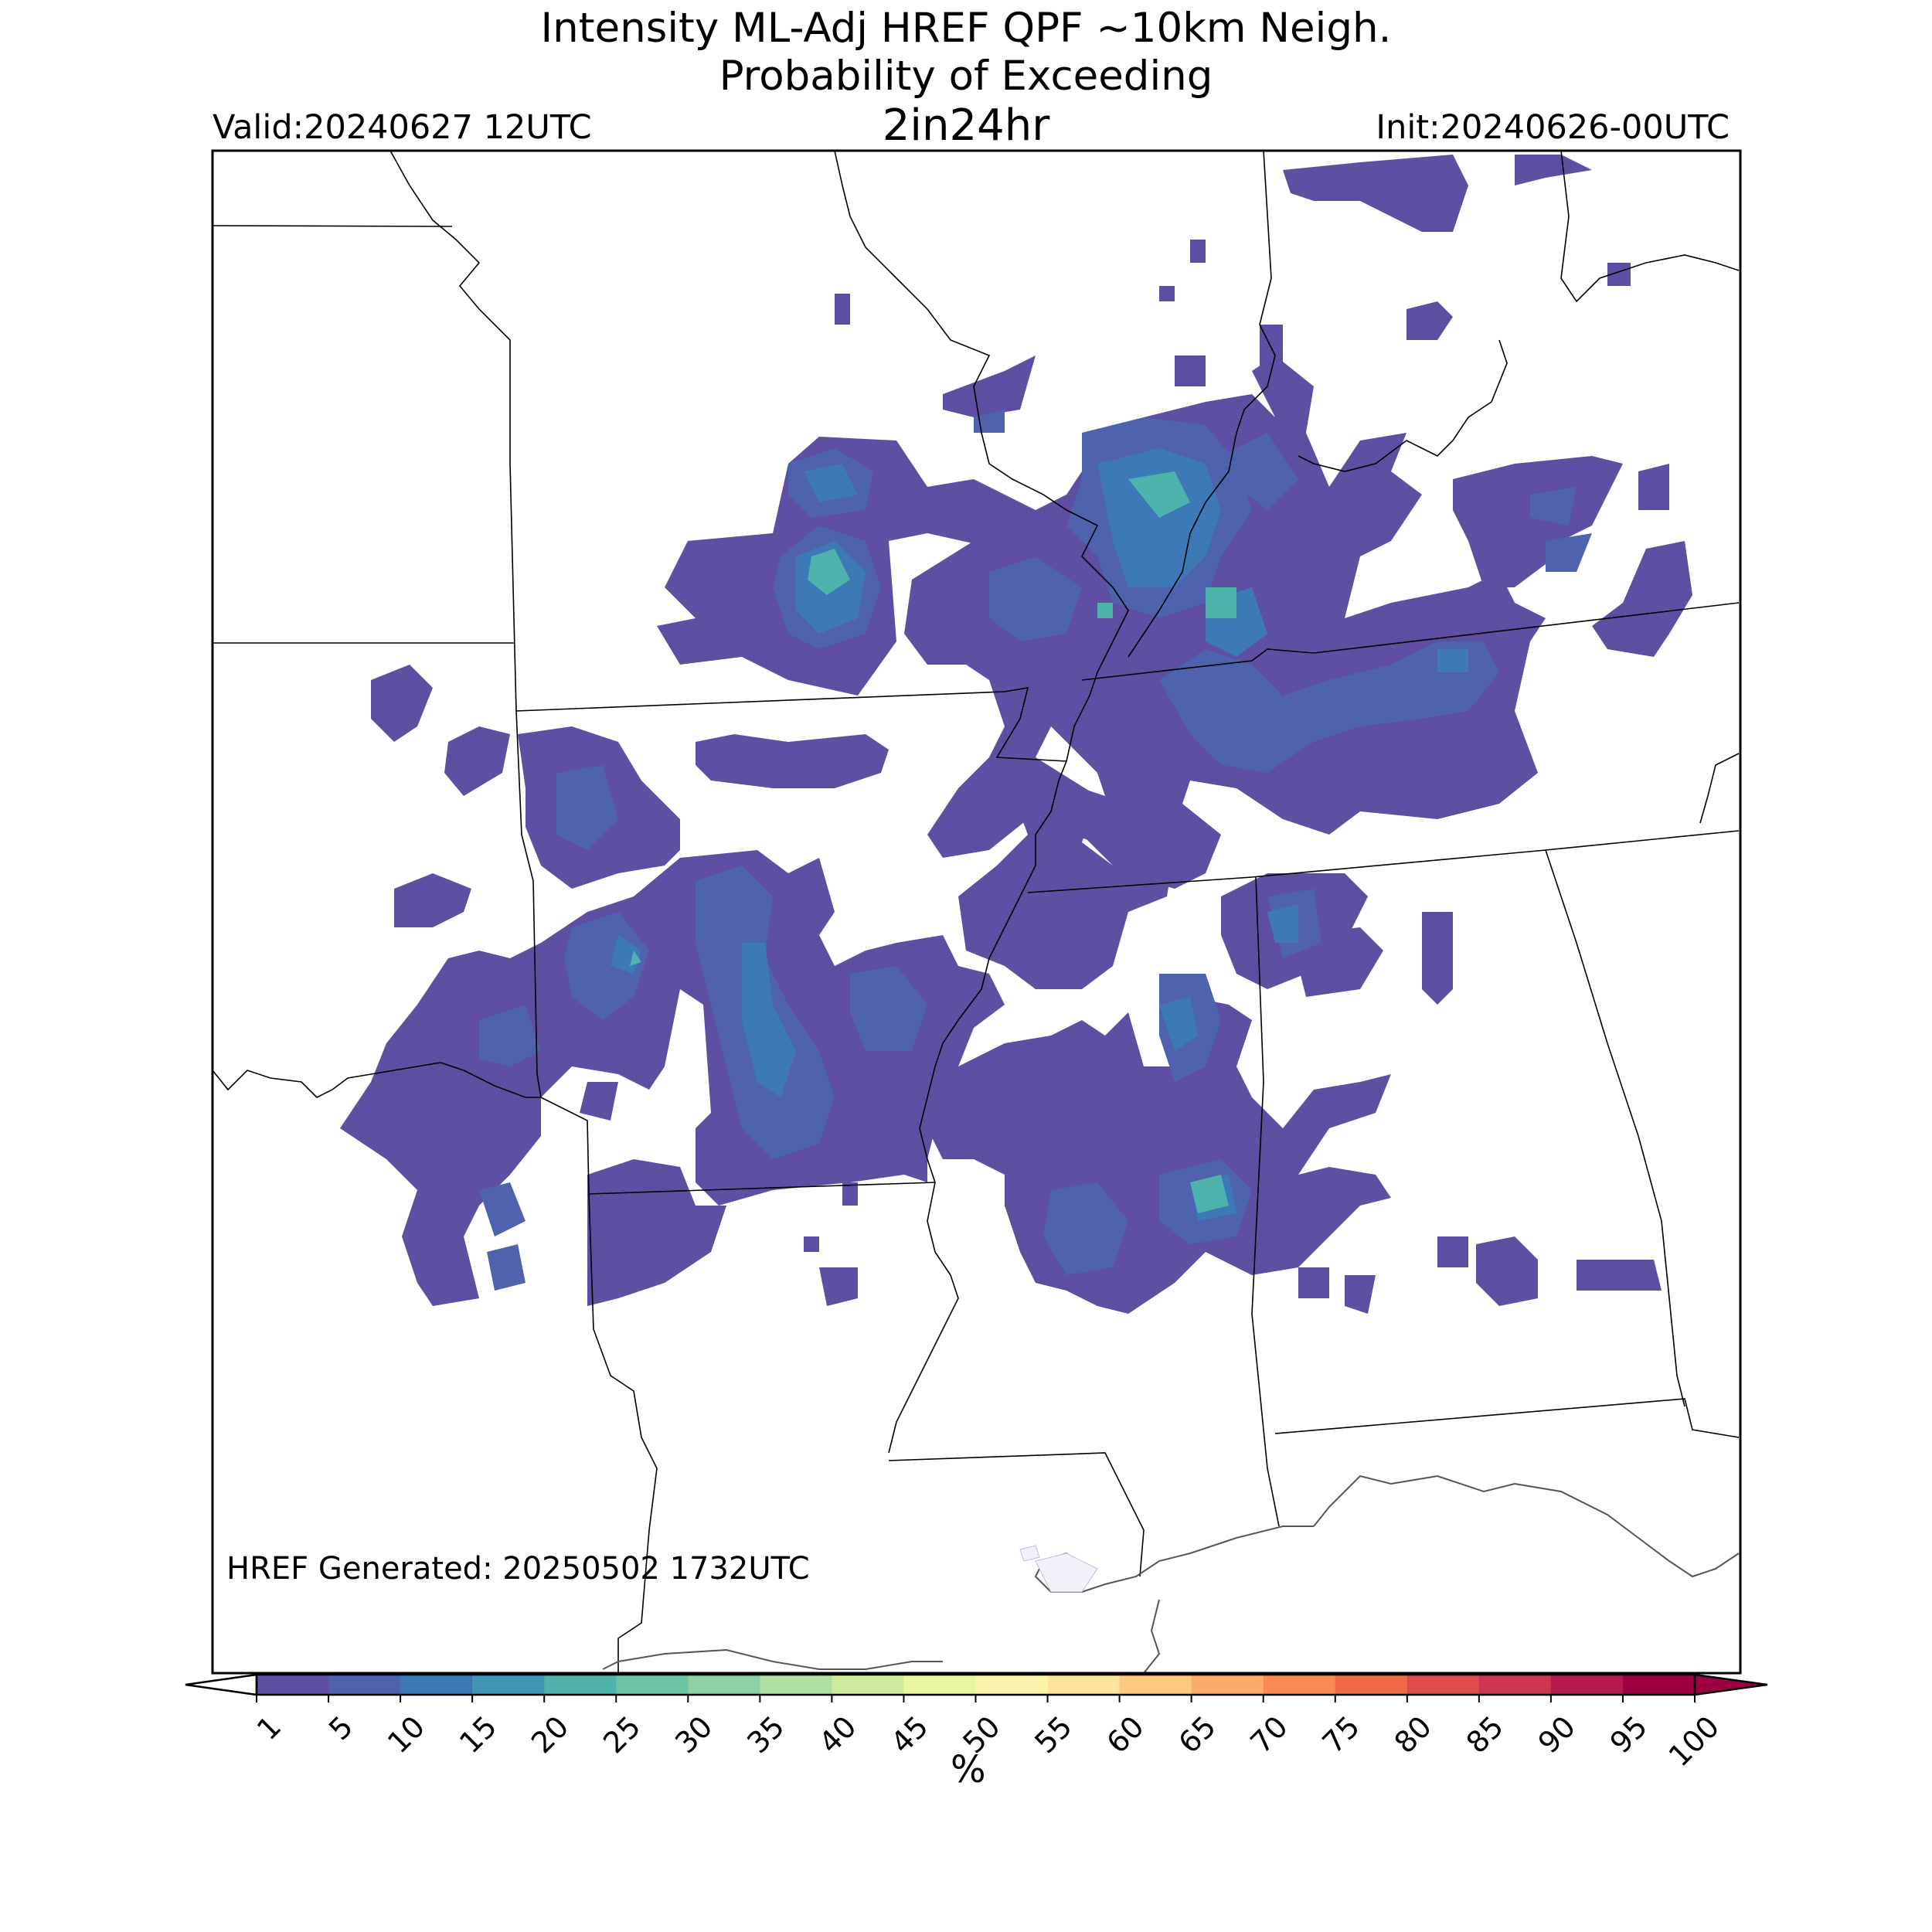 This screenshot has height=1932, width=1932. I want to click on border-tx-la, so click(738, 1146).